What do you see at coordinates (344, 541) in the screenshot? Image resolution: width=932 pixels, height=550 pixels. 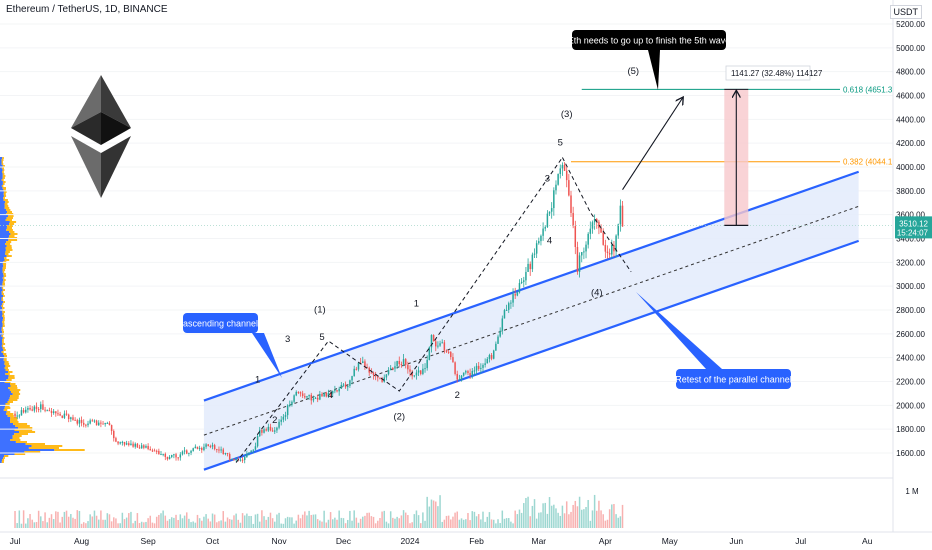 I see `x-tick-label: Dec` at bounding box center [344, 541].